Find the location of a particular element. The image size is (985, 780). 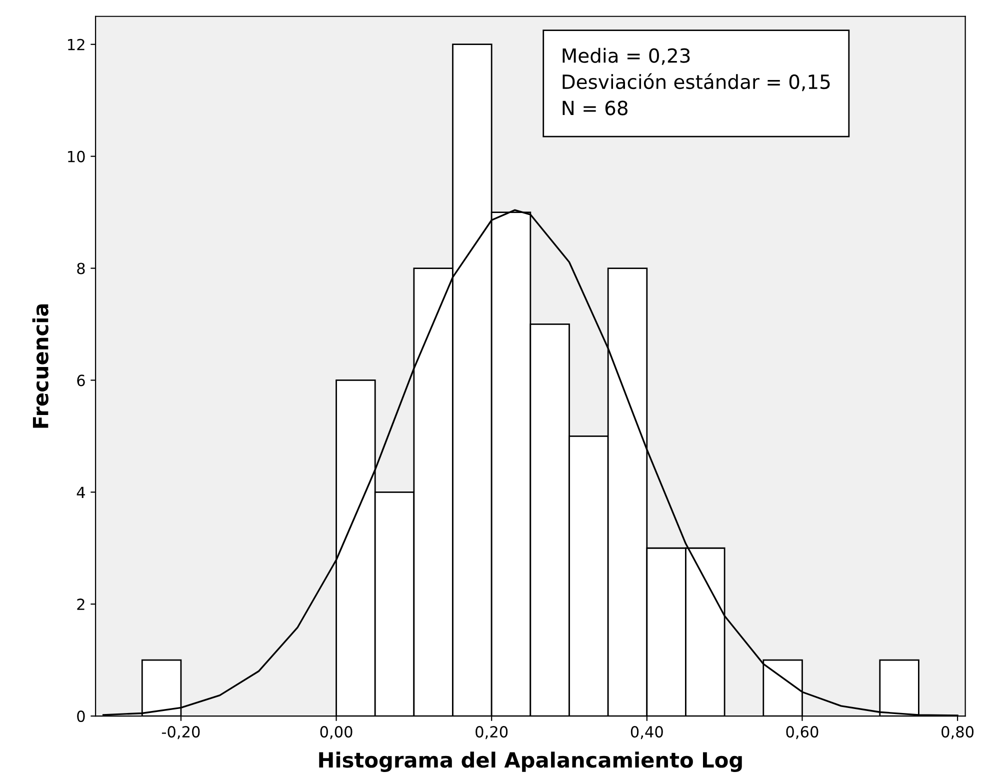

annotation: Media = 0,23 is located at coordinates (626, 56).